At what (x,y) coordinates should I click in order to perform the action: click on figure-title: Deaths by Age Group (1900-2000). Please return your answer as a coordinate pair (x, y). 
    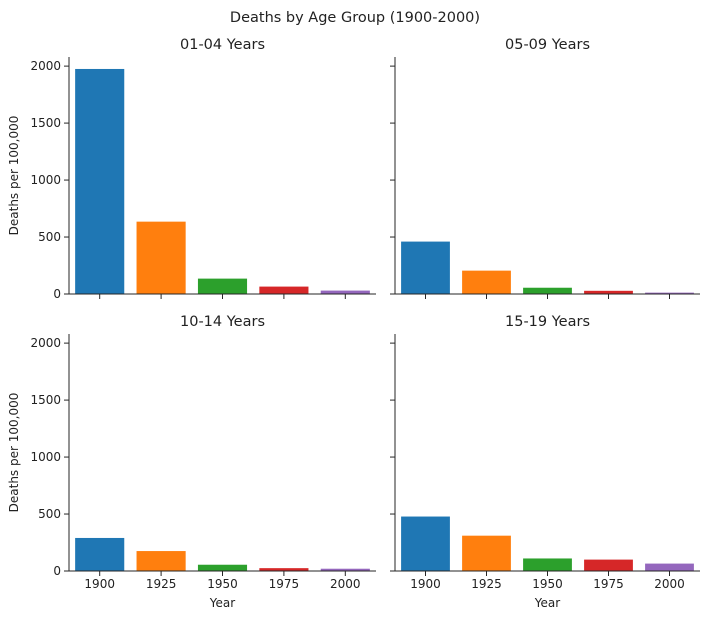
    Looking at the image, I should click on (355, 18).